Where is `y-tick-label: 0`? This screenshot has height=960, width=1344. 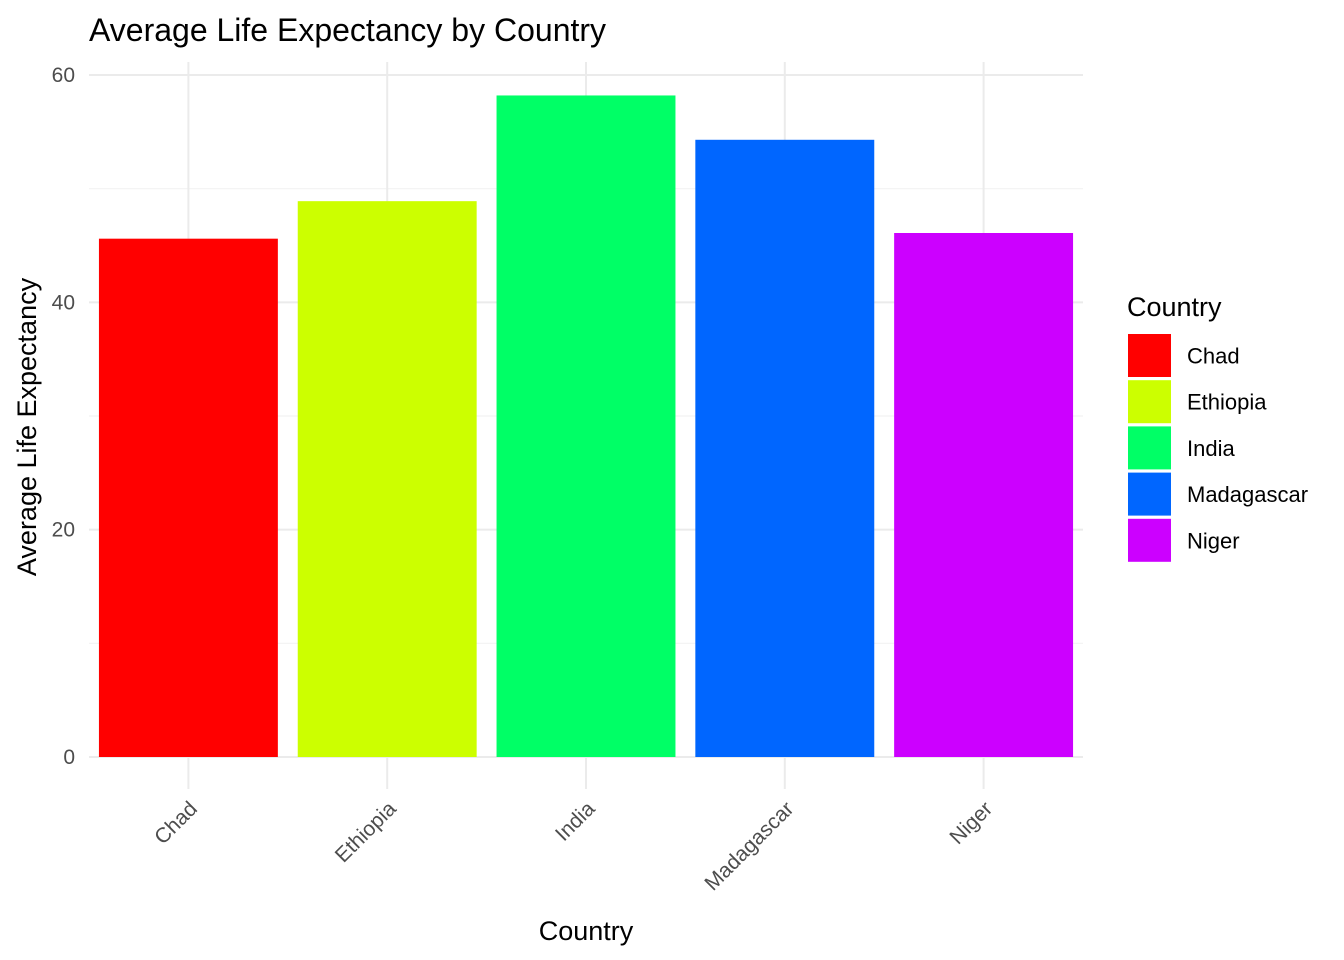
y-tick-label: 0 is located at coordinates (69, 757).